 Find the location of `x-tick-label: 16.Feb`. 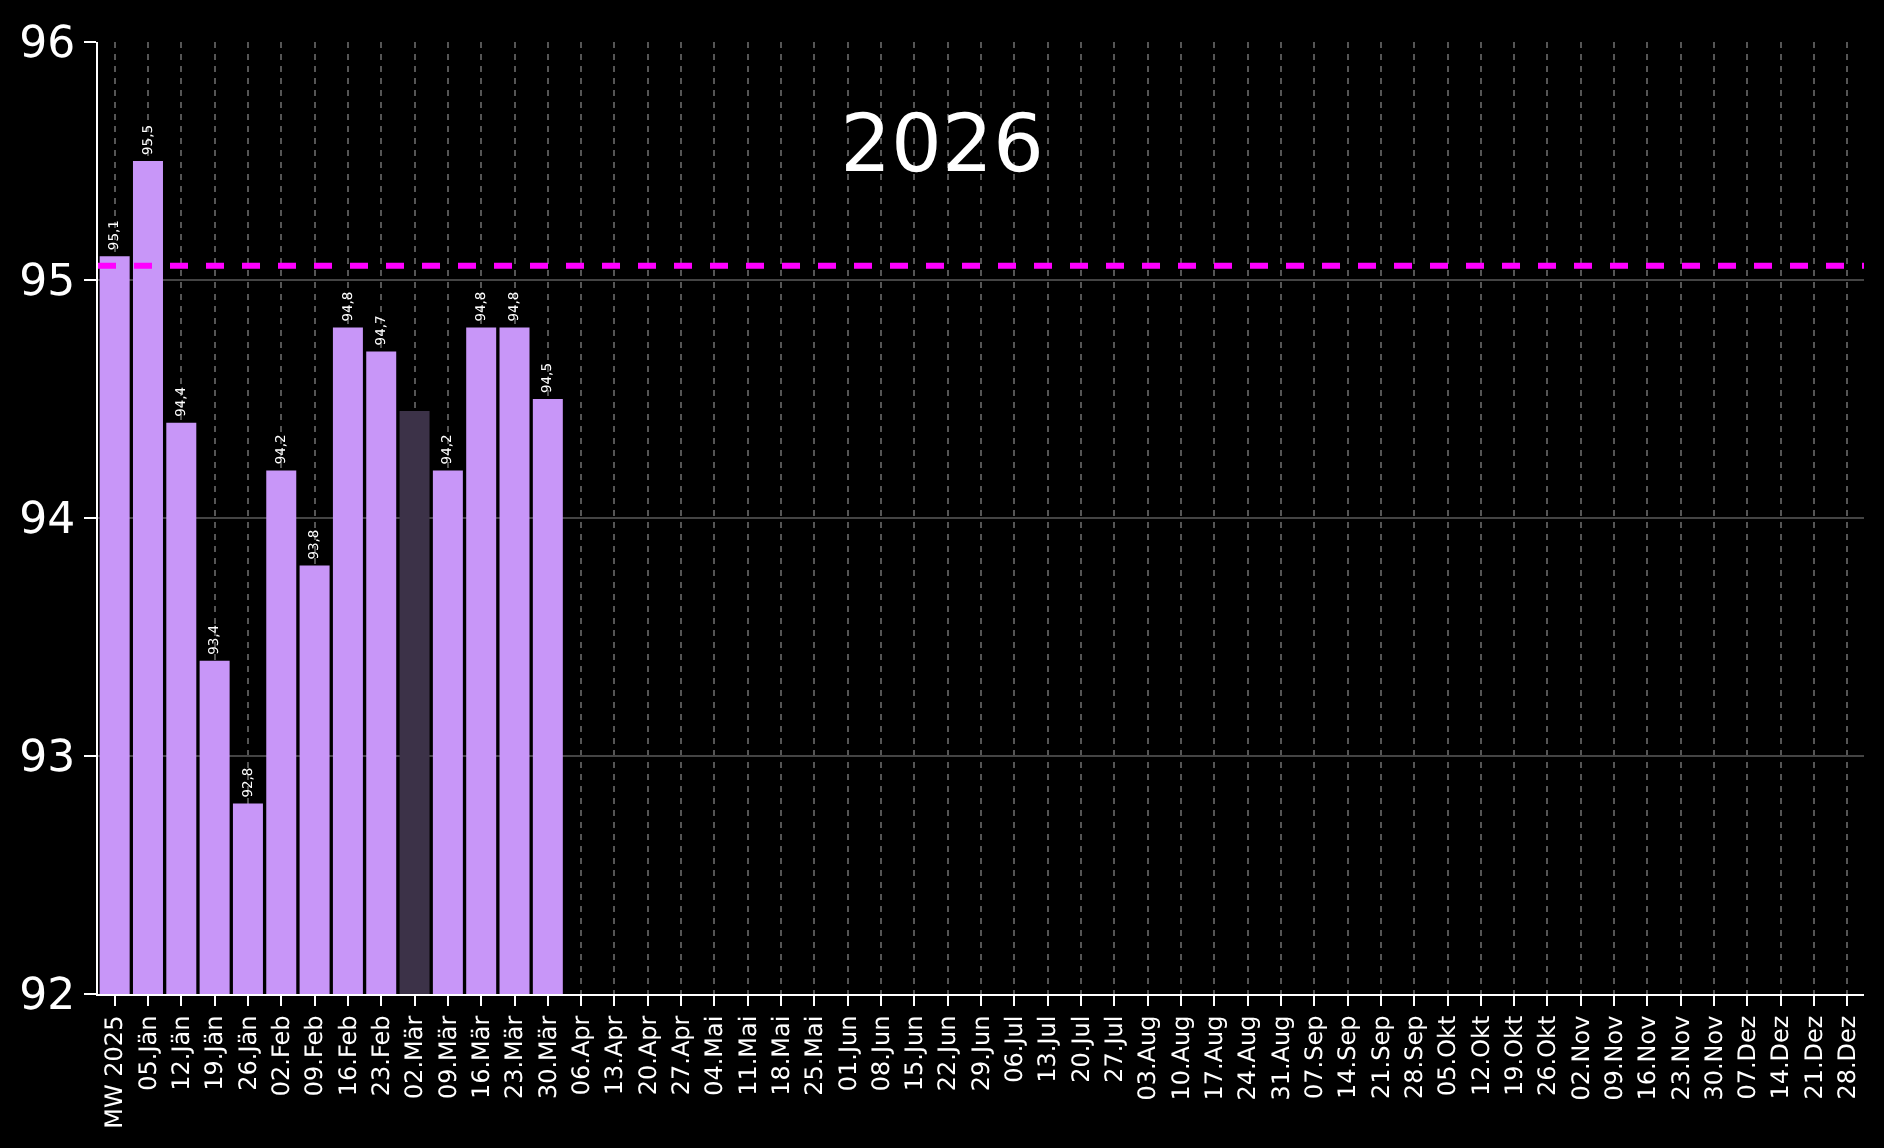

x-tick-label: 16.Feb is located at coordinates (347, 1056).